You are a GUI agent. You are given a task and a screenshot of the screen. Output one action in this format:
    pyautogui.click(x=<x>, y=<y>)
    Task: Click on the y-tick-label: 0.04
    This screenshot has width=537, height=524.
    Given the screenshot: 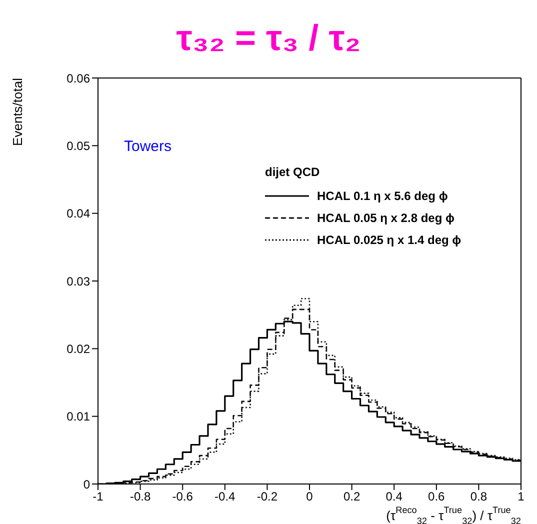 What is the action you would take?
    pyautogui.click(x=78, y=213)
    